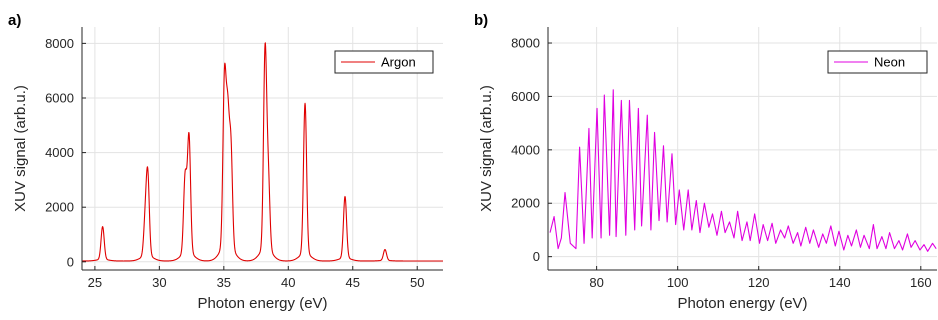 The image size is (938, 320). I want to click on panel-a-xtick-label-3: 40, so click(288, 282).